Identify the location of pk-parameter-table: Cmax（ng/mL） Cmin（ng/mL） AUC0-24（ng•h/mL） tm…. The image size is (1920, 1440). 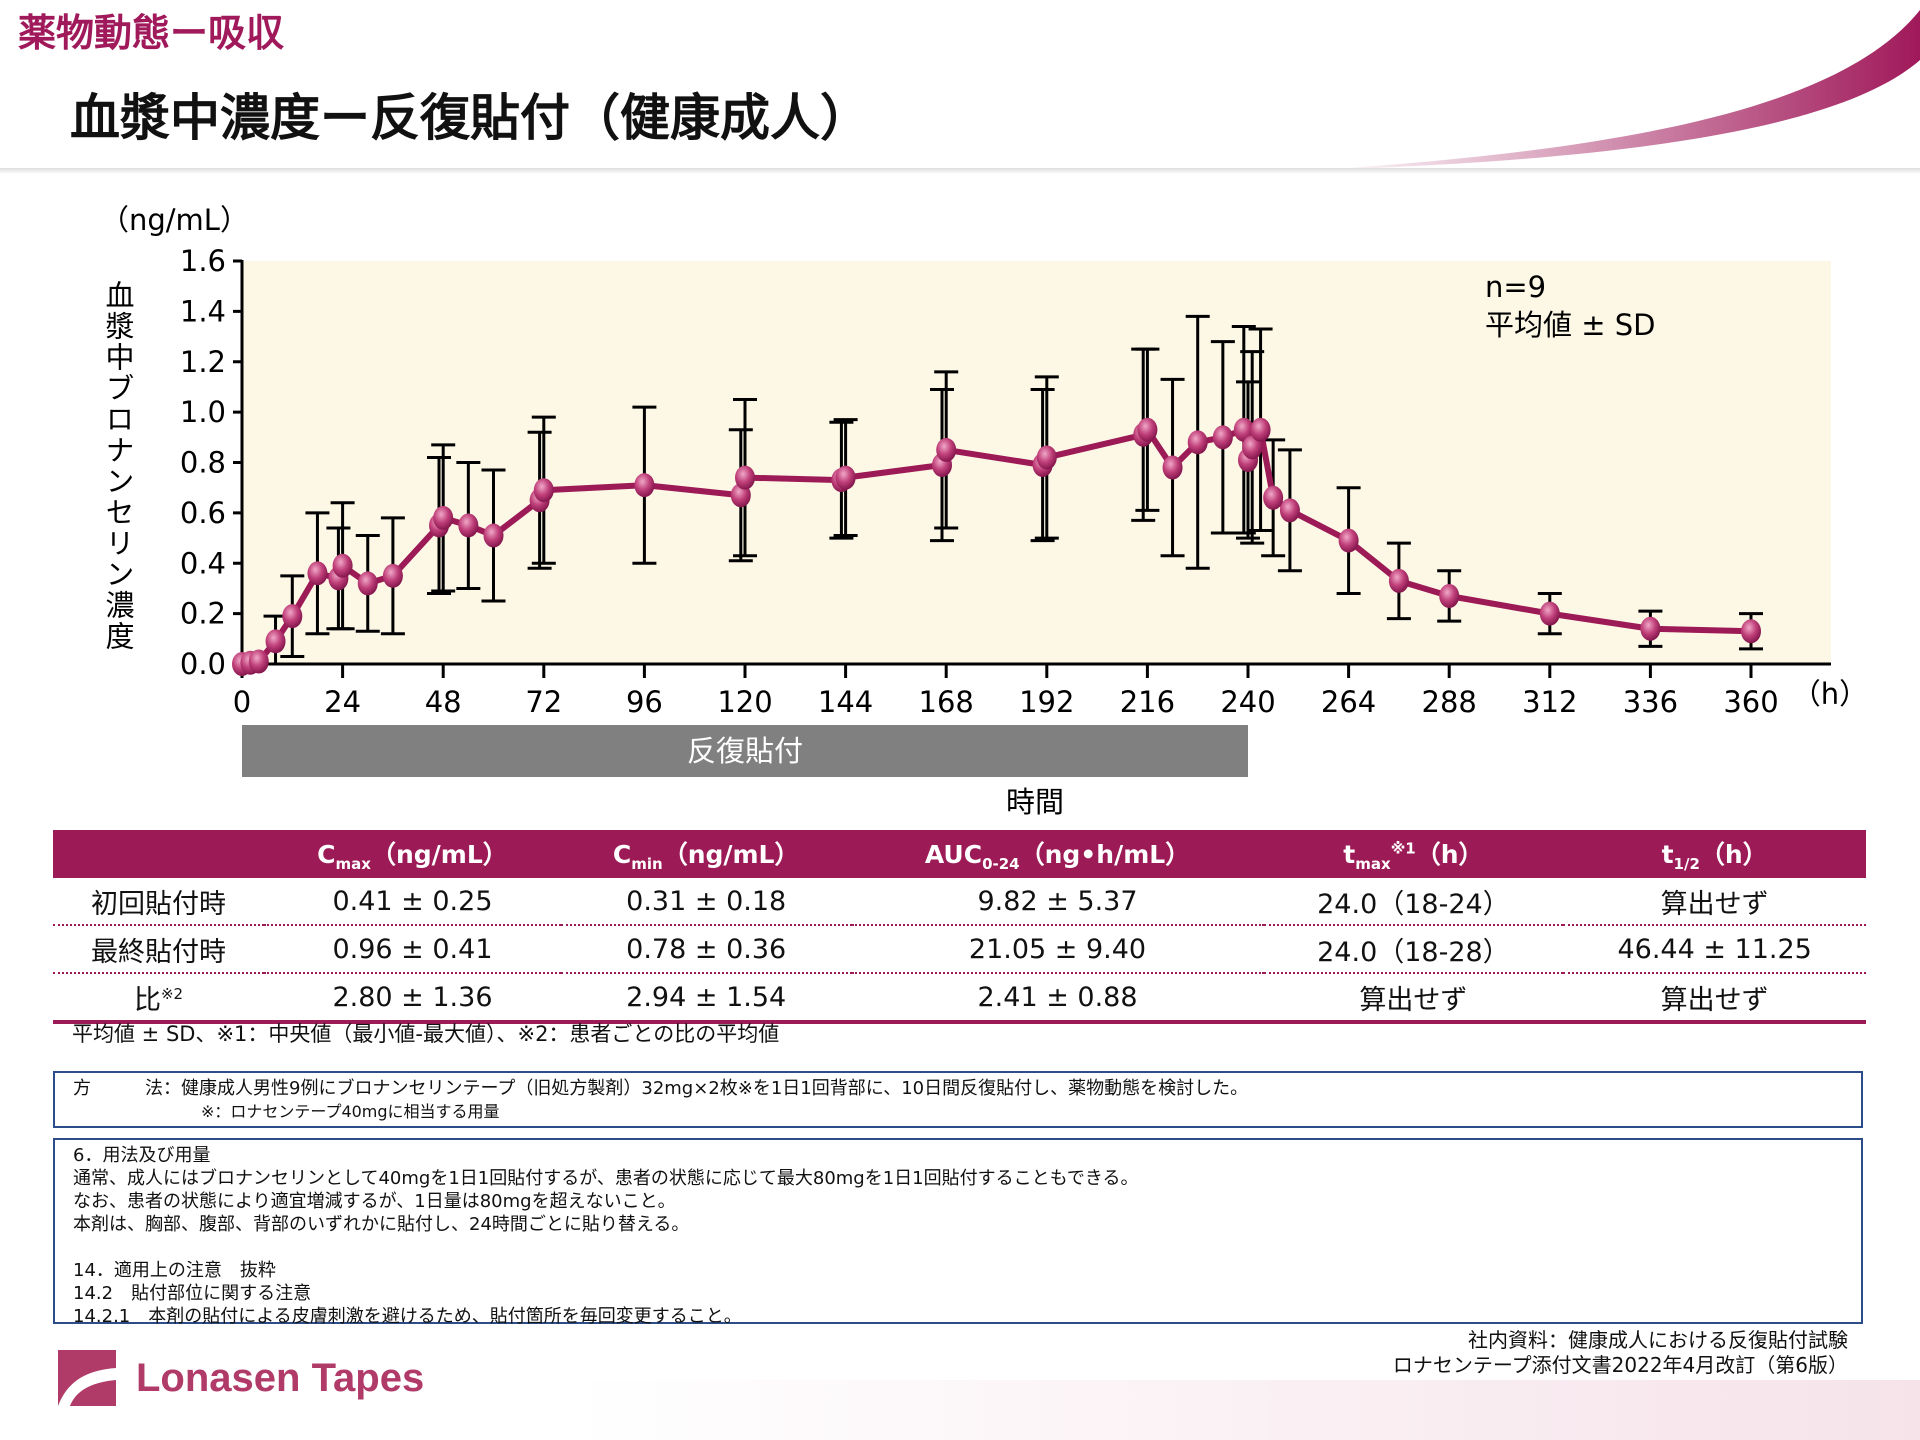
(959, 927).